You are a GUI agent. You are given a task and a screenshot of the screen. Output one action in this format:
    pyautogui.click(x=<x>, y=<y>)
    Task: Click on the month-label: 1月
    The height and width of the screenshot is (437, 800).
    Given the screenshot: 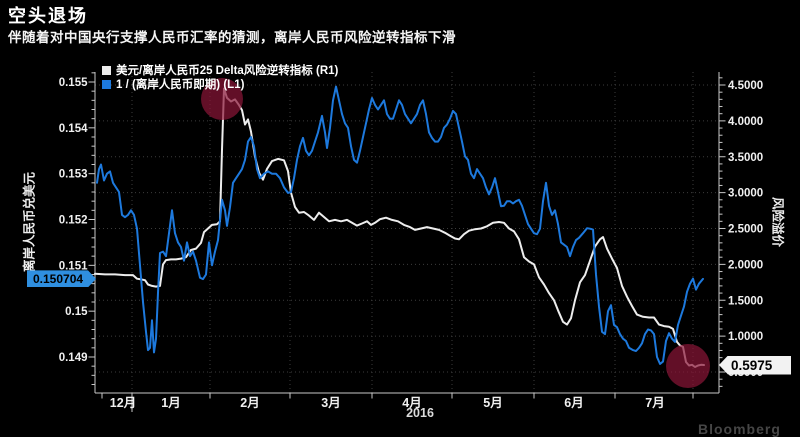 What is the action you would take?
    pyautogui.click(x=170, y=403)
    